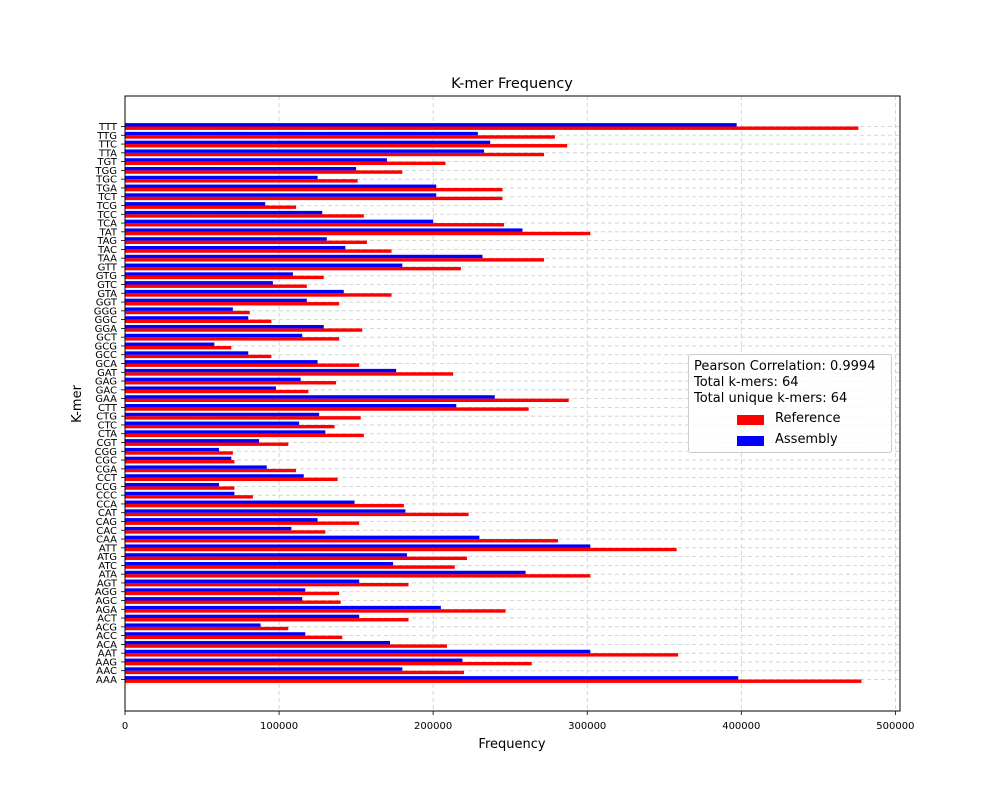 This screenshot has height=800, width=1000. What do you see at coordinates (433, 726) in the screenshot?
I see `x-tick-label: 200000` at bounding box center [433, 726].